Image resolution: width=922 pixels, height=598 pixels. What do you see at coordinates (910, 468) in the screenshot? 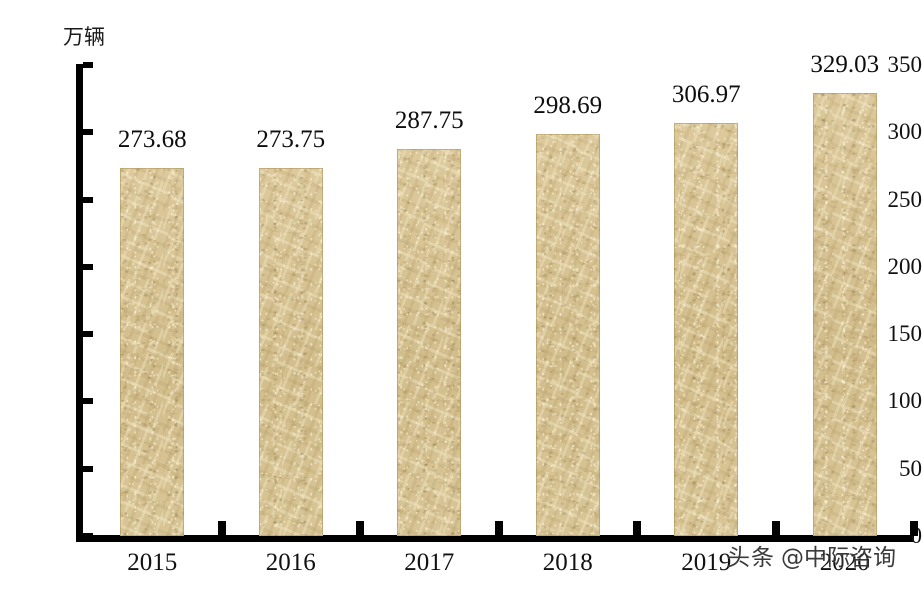
I see `y-tick-label: 50` at bounding box center [910, 468].